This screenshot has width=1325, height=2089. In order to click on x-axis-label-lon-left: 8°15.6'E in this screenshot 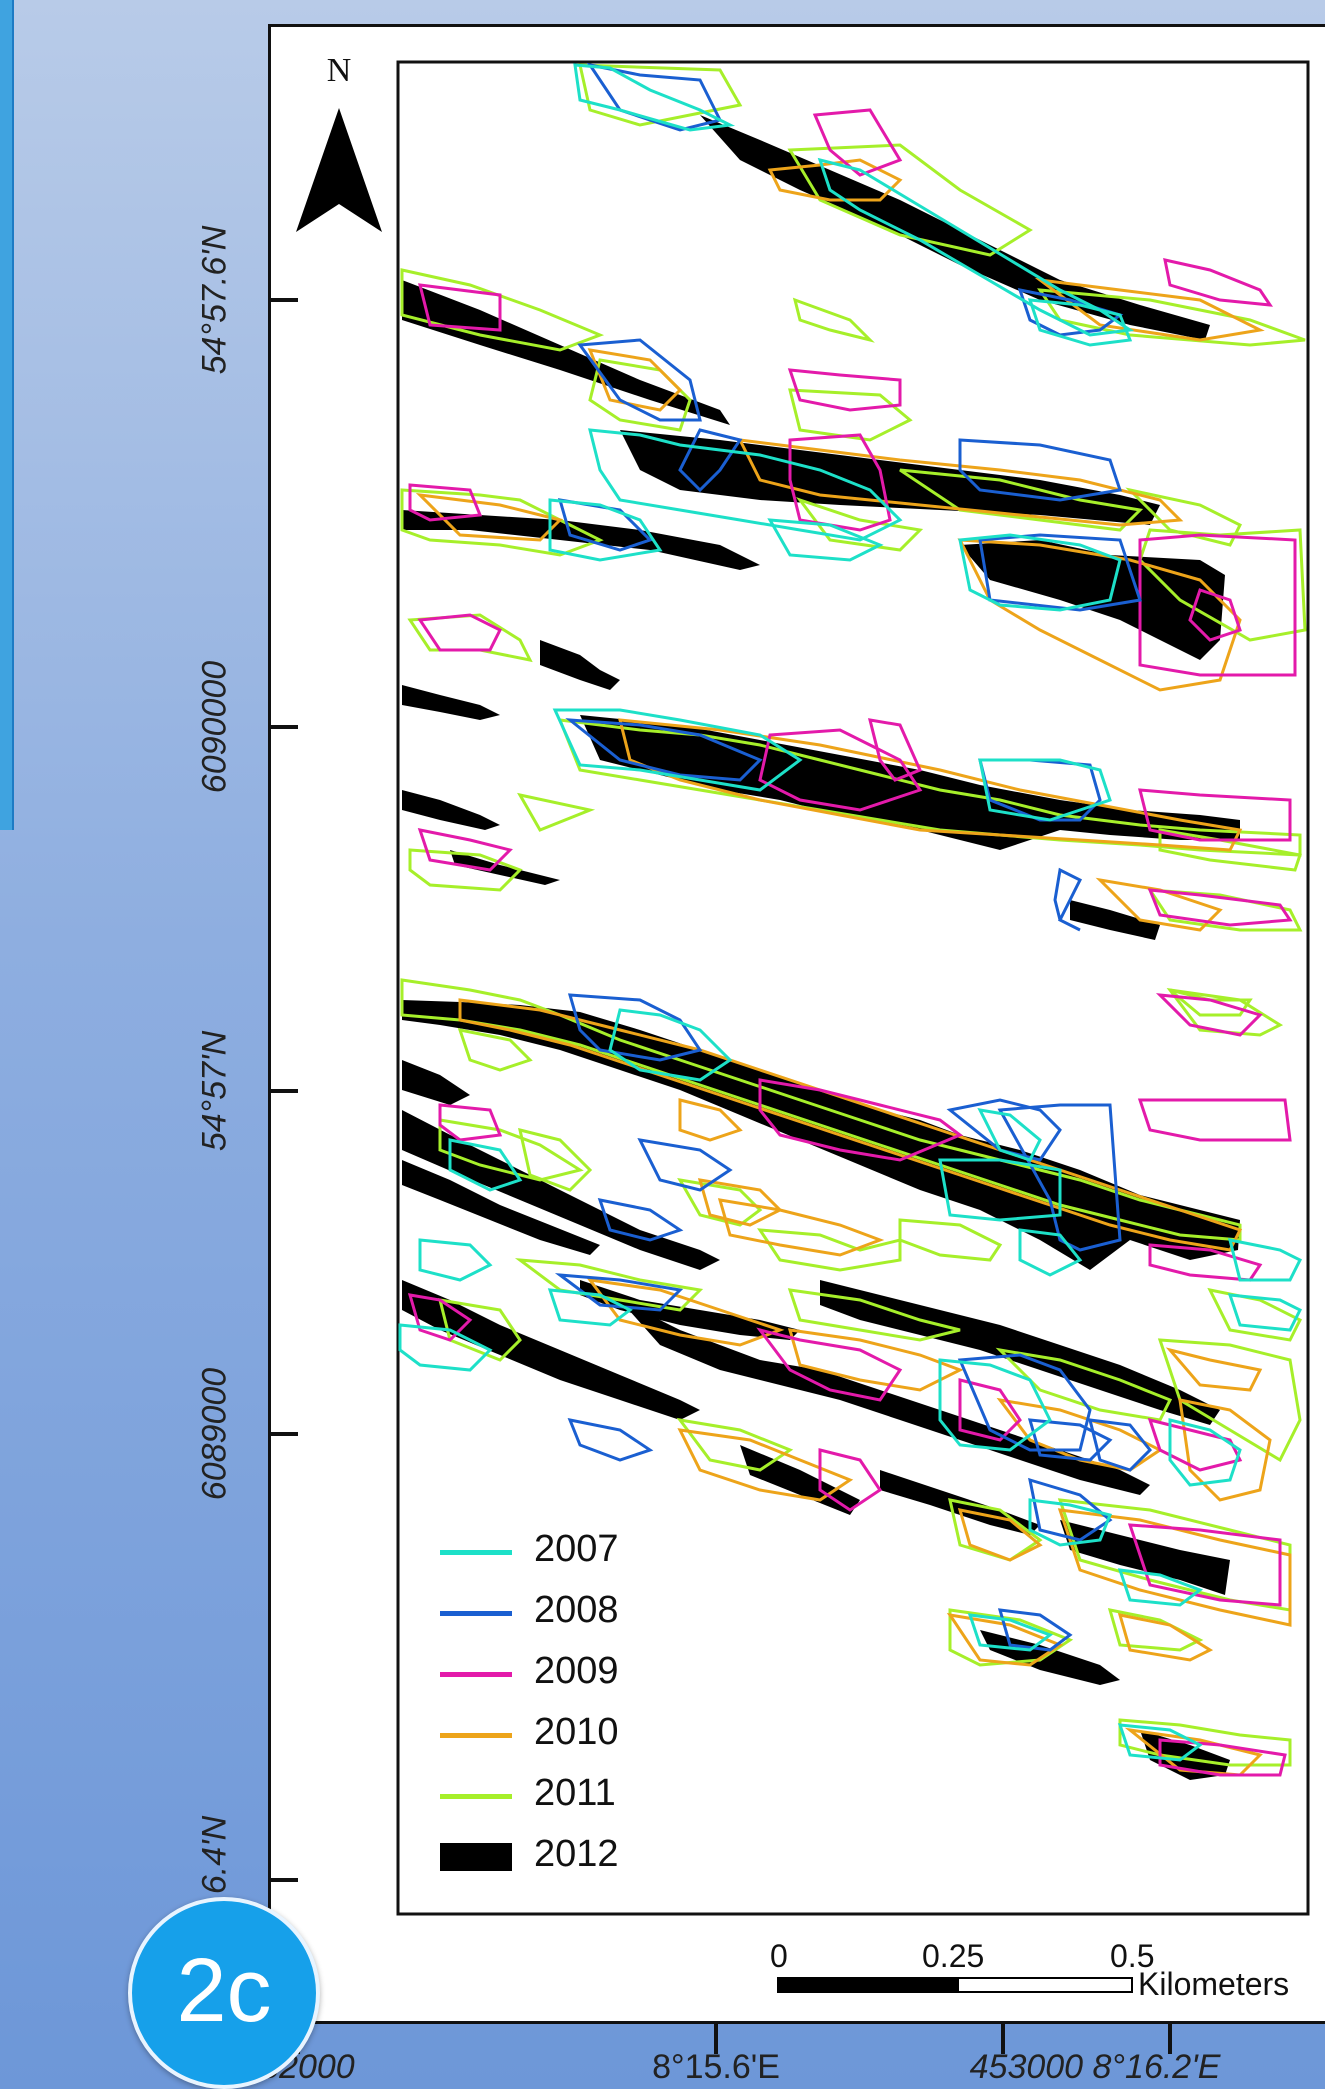, I will do `click(716, 2067)`.